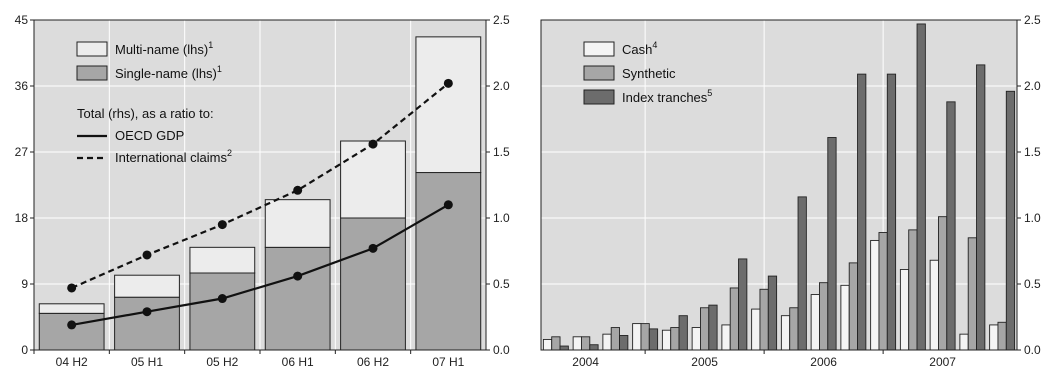  I want to click on legend-label-index: Index tranches5, so click(667, 96).